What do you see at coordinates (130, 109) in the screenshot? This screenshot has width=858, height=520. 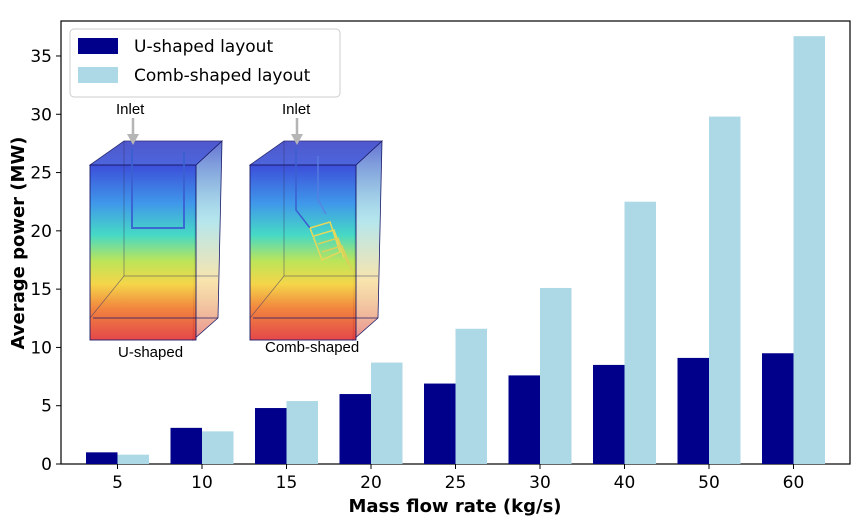 I see `u-inlet-label: Inlet` at bounding box center [130, 109].